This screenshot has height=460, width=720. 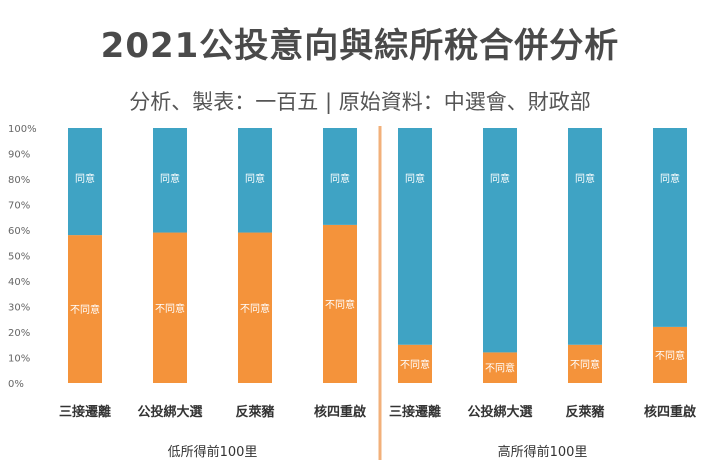 I want to click on group-label: 低所得前100里, so click(x=213, y=452).